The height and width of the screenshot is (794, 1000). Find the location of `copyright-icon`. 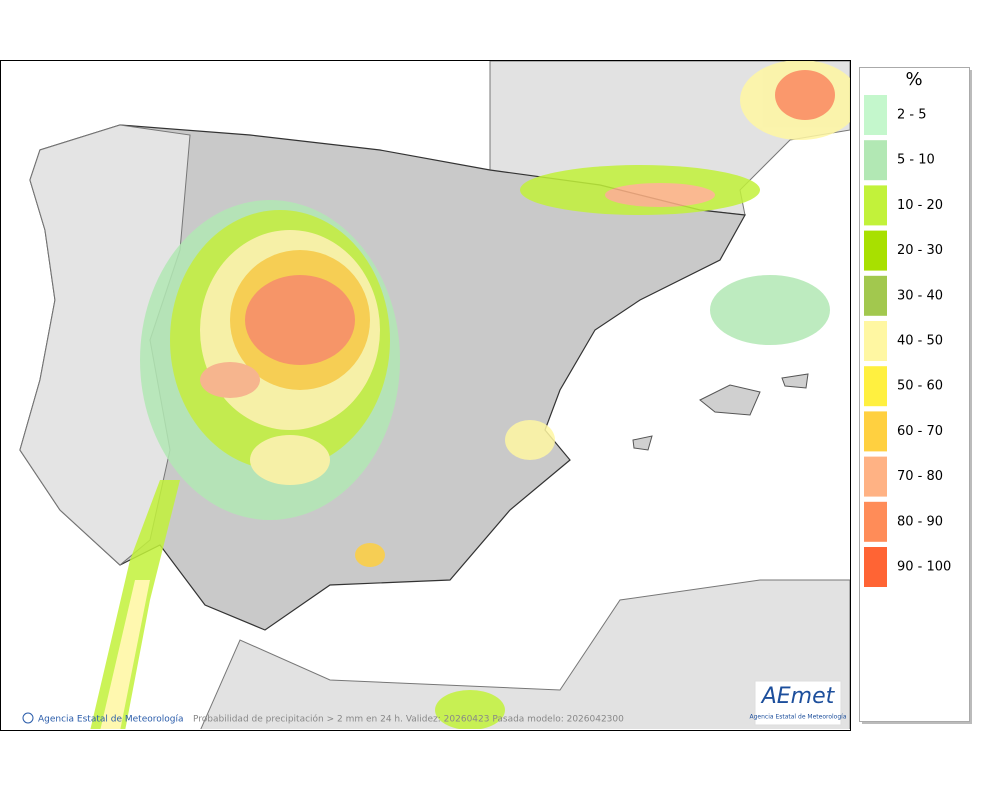

copyright-icon is located at coordinates (28, 718).